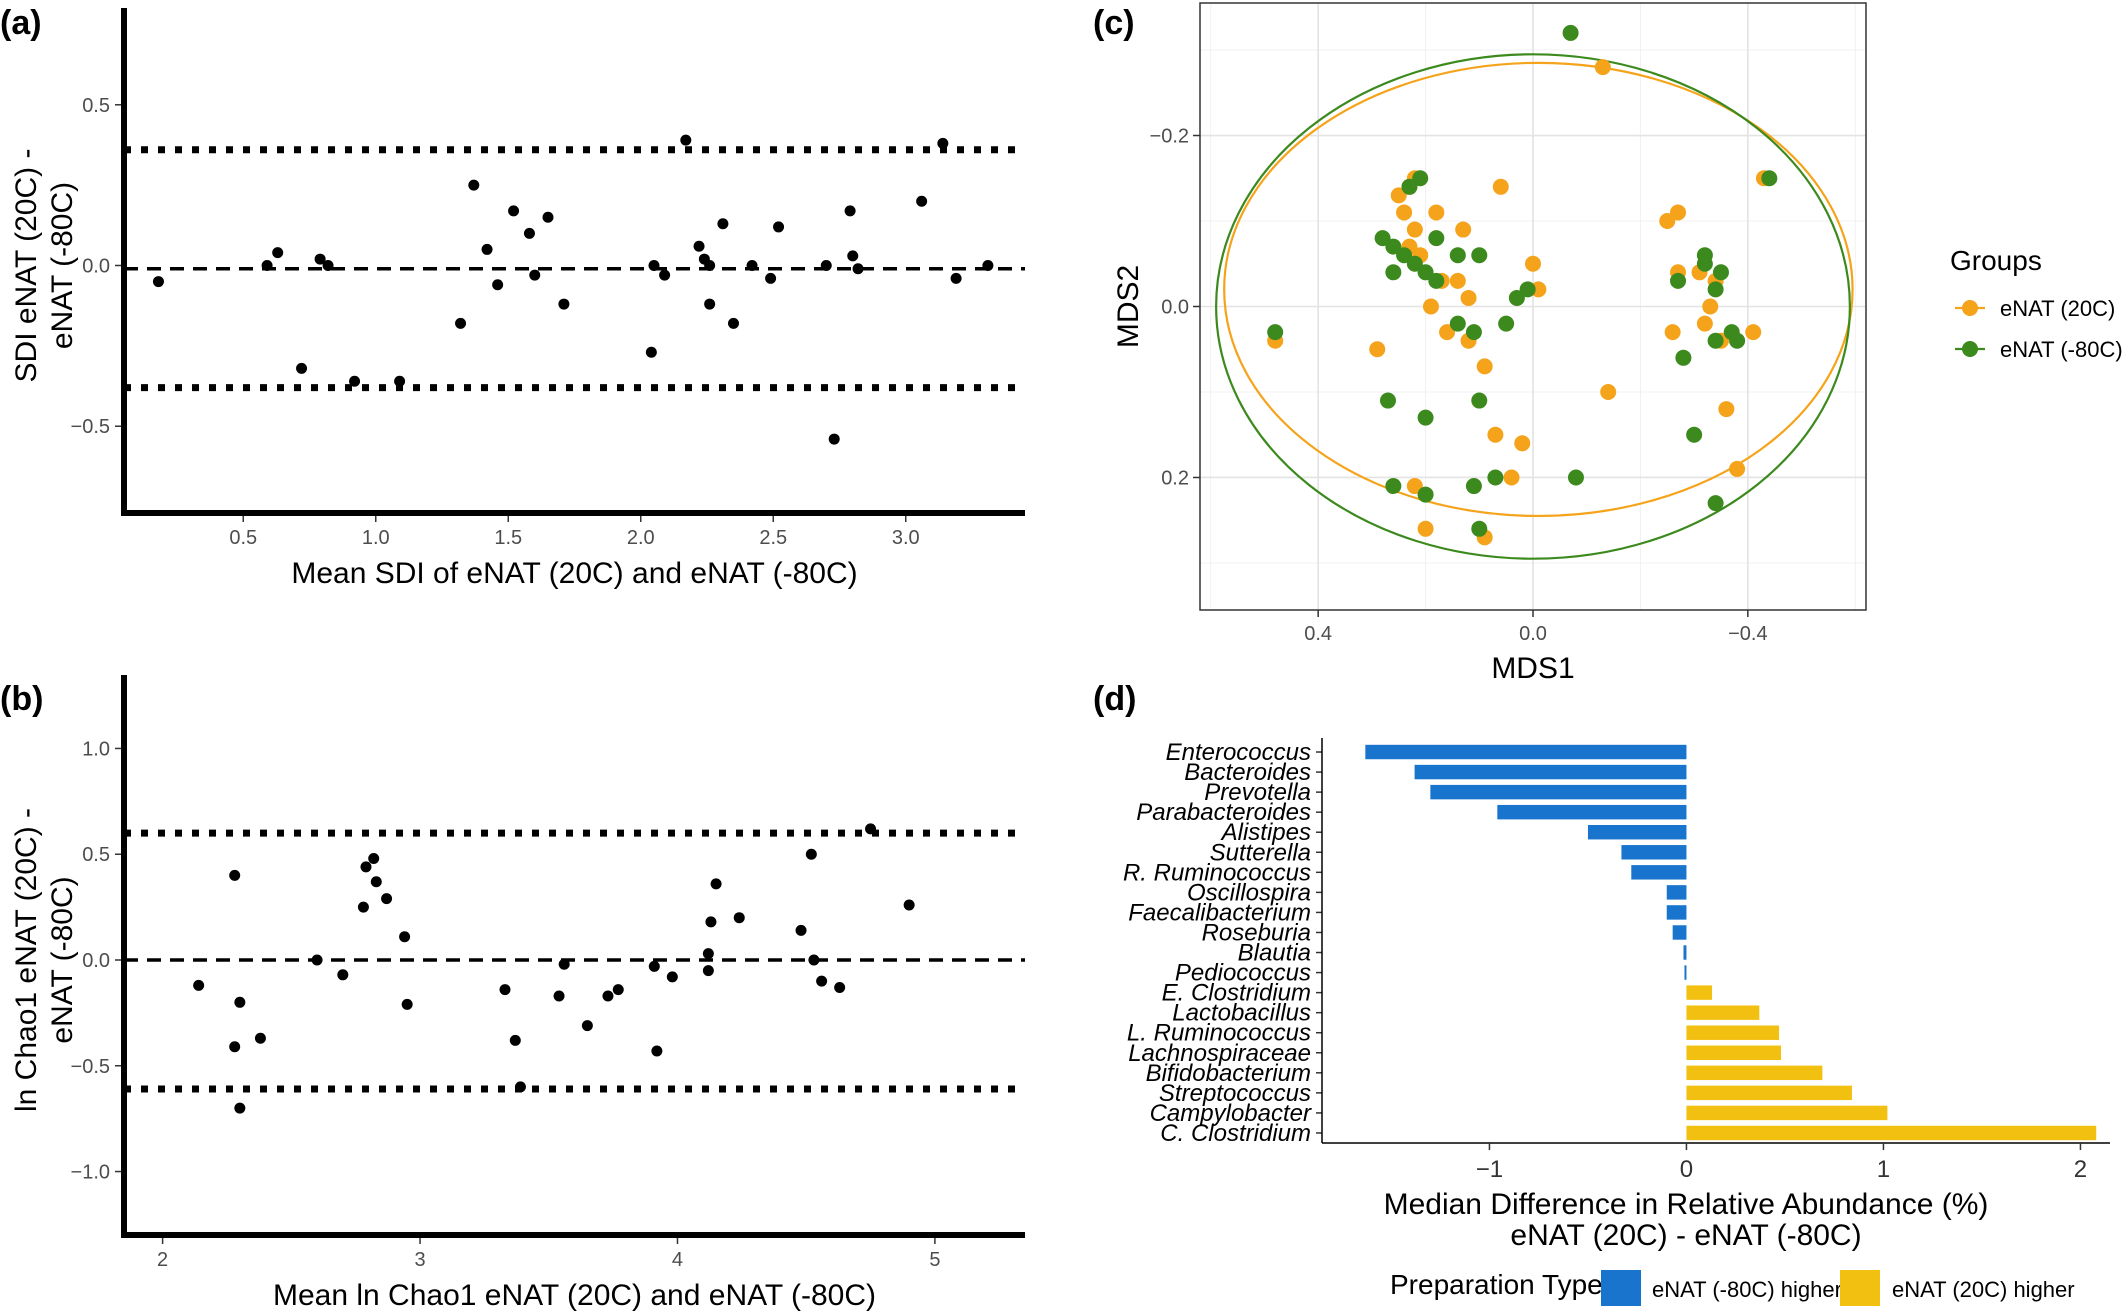  Describe the element at coordinates (934, 1260) in the screenshot. I see `x-tick-label: 5` at that location.